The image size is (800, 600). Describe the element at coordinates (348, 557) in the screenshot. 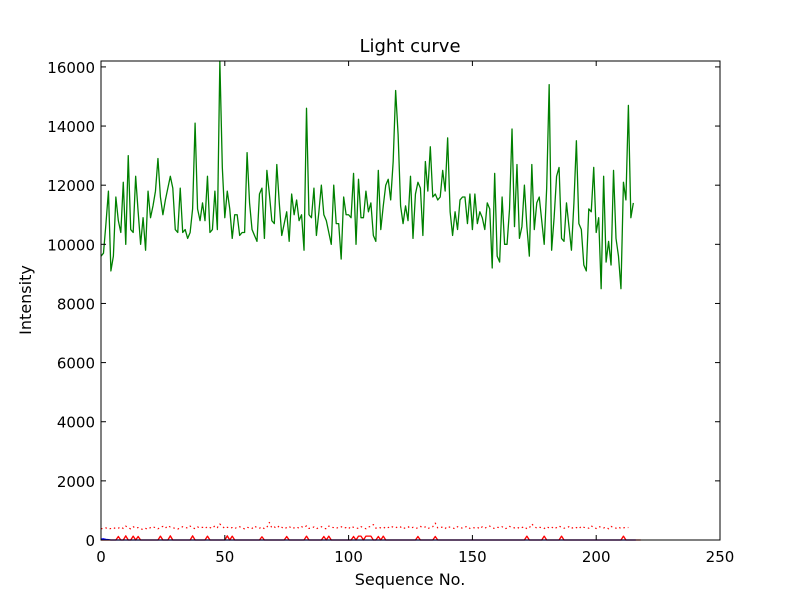

I see `x-tick-label: 100` at that location.